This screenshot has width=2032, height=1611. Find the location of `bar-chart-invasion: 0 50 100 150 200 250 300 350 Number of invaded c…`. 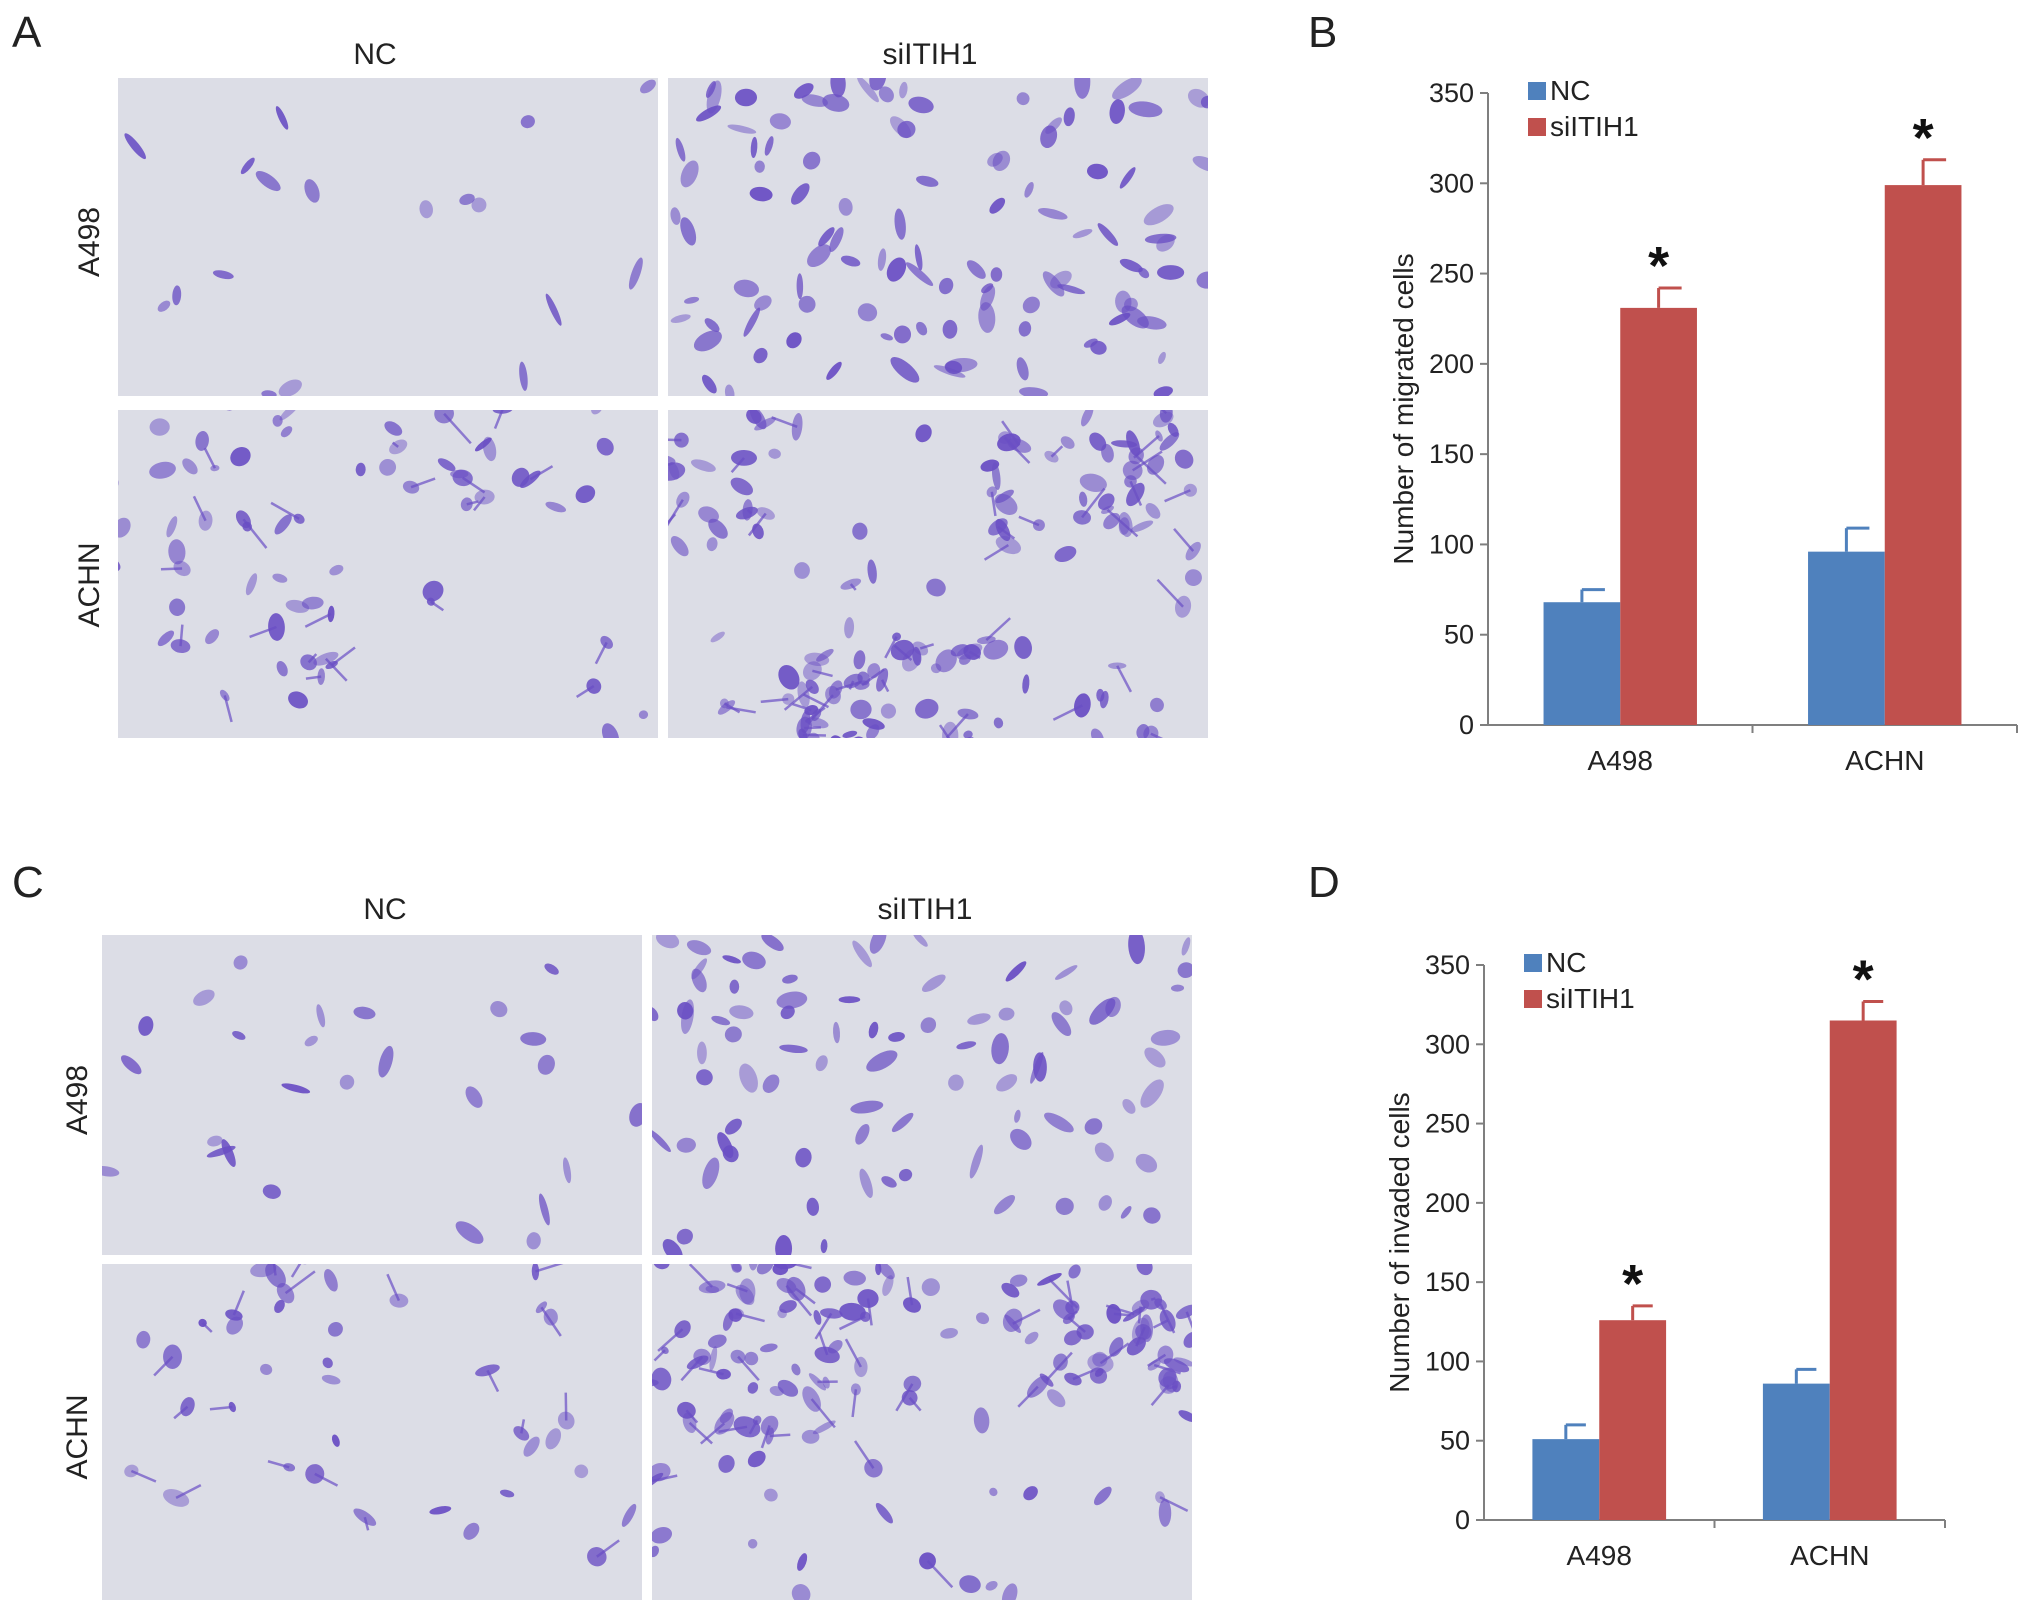

bar-chart-invasion: 0 50 100 150 200 250 300 350 Number of invaded c… is located at coordinates (1665, 1270).